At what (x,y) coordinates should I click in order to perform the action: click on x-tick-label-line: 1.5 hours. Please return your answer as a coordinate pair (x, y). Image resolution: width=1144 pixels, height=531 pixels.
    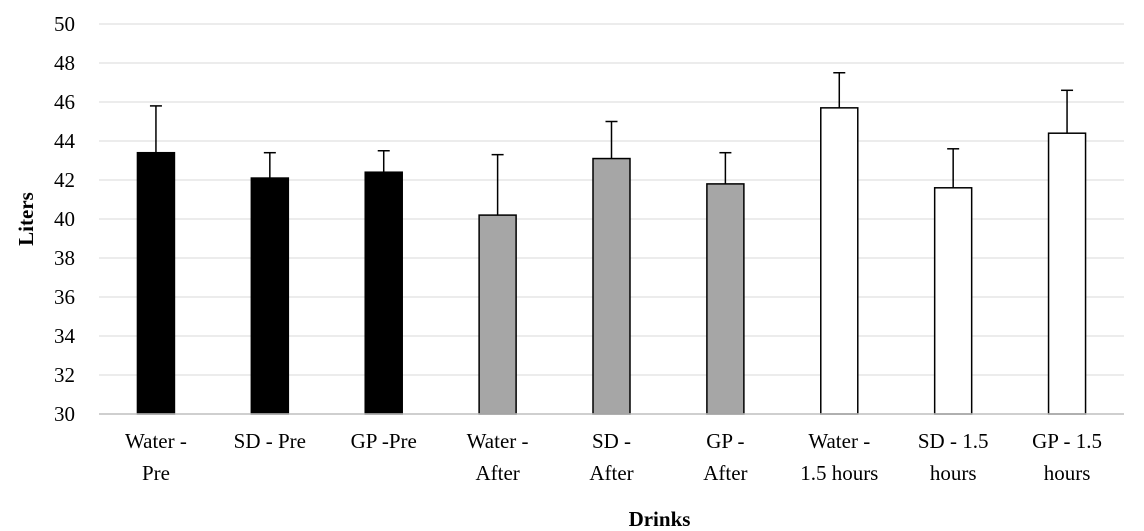
    Looking at the image, I should click on (839, 473).